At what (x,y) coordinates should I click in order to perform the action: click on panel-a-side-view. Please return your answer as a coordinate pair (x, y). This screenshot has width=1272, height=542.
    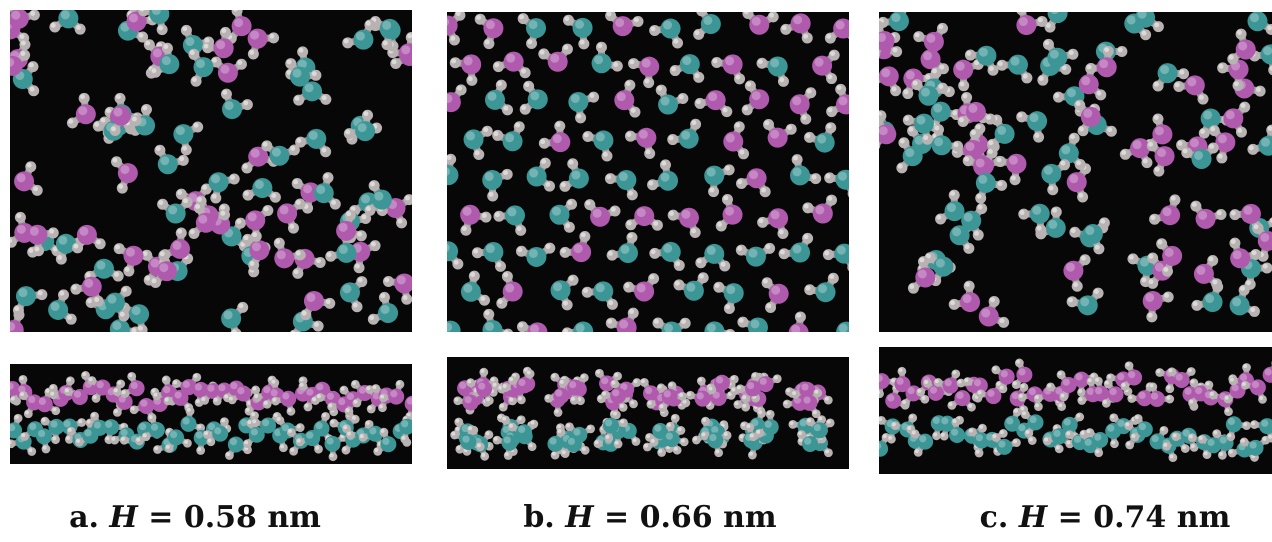
    Looking at the image, I should click on (211, 414).